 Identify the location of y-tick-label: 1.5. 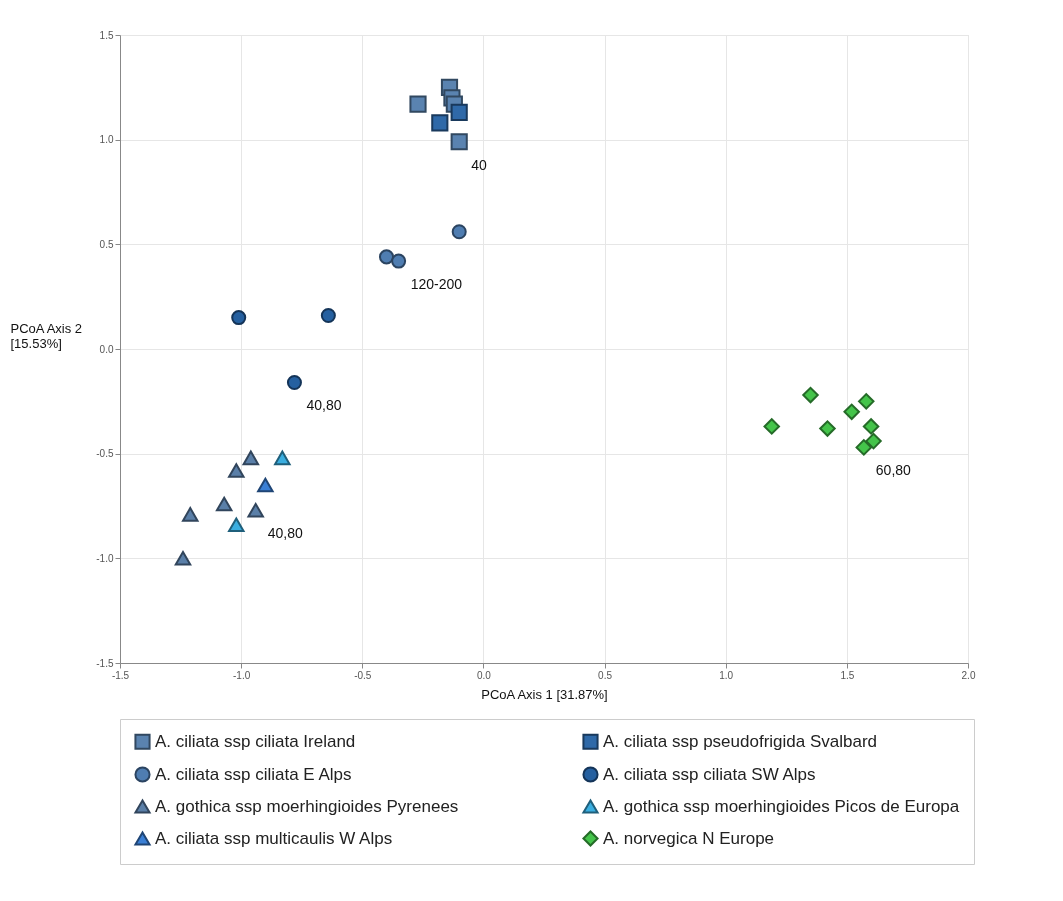
(106, 35).